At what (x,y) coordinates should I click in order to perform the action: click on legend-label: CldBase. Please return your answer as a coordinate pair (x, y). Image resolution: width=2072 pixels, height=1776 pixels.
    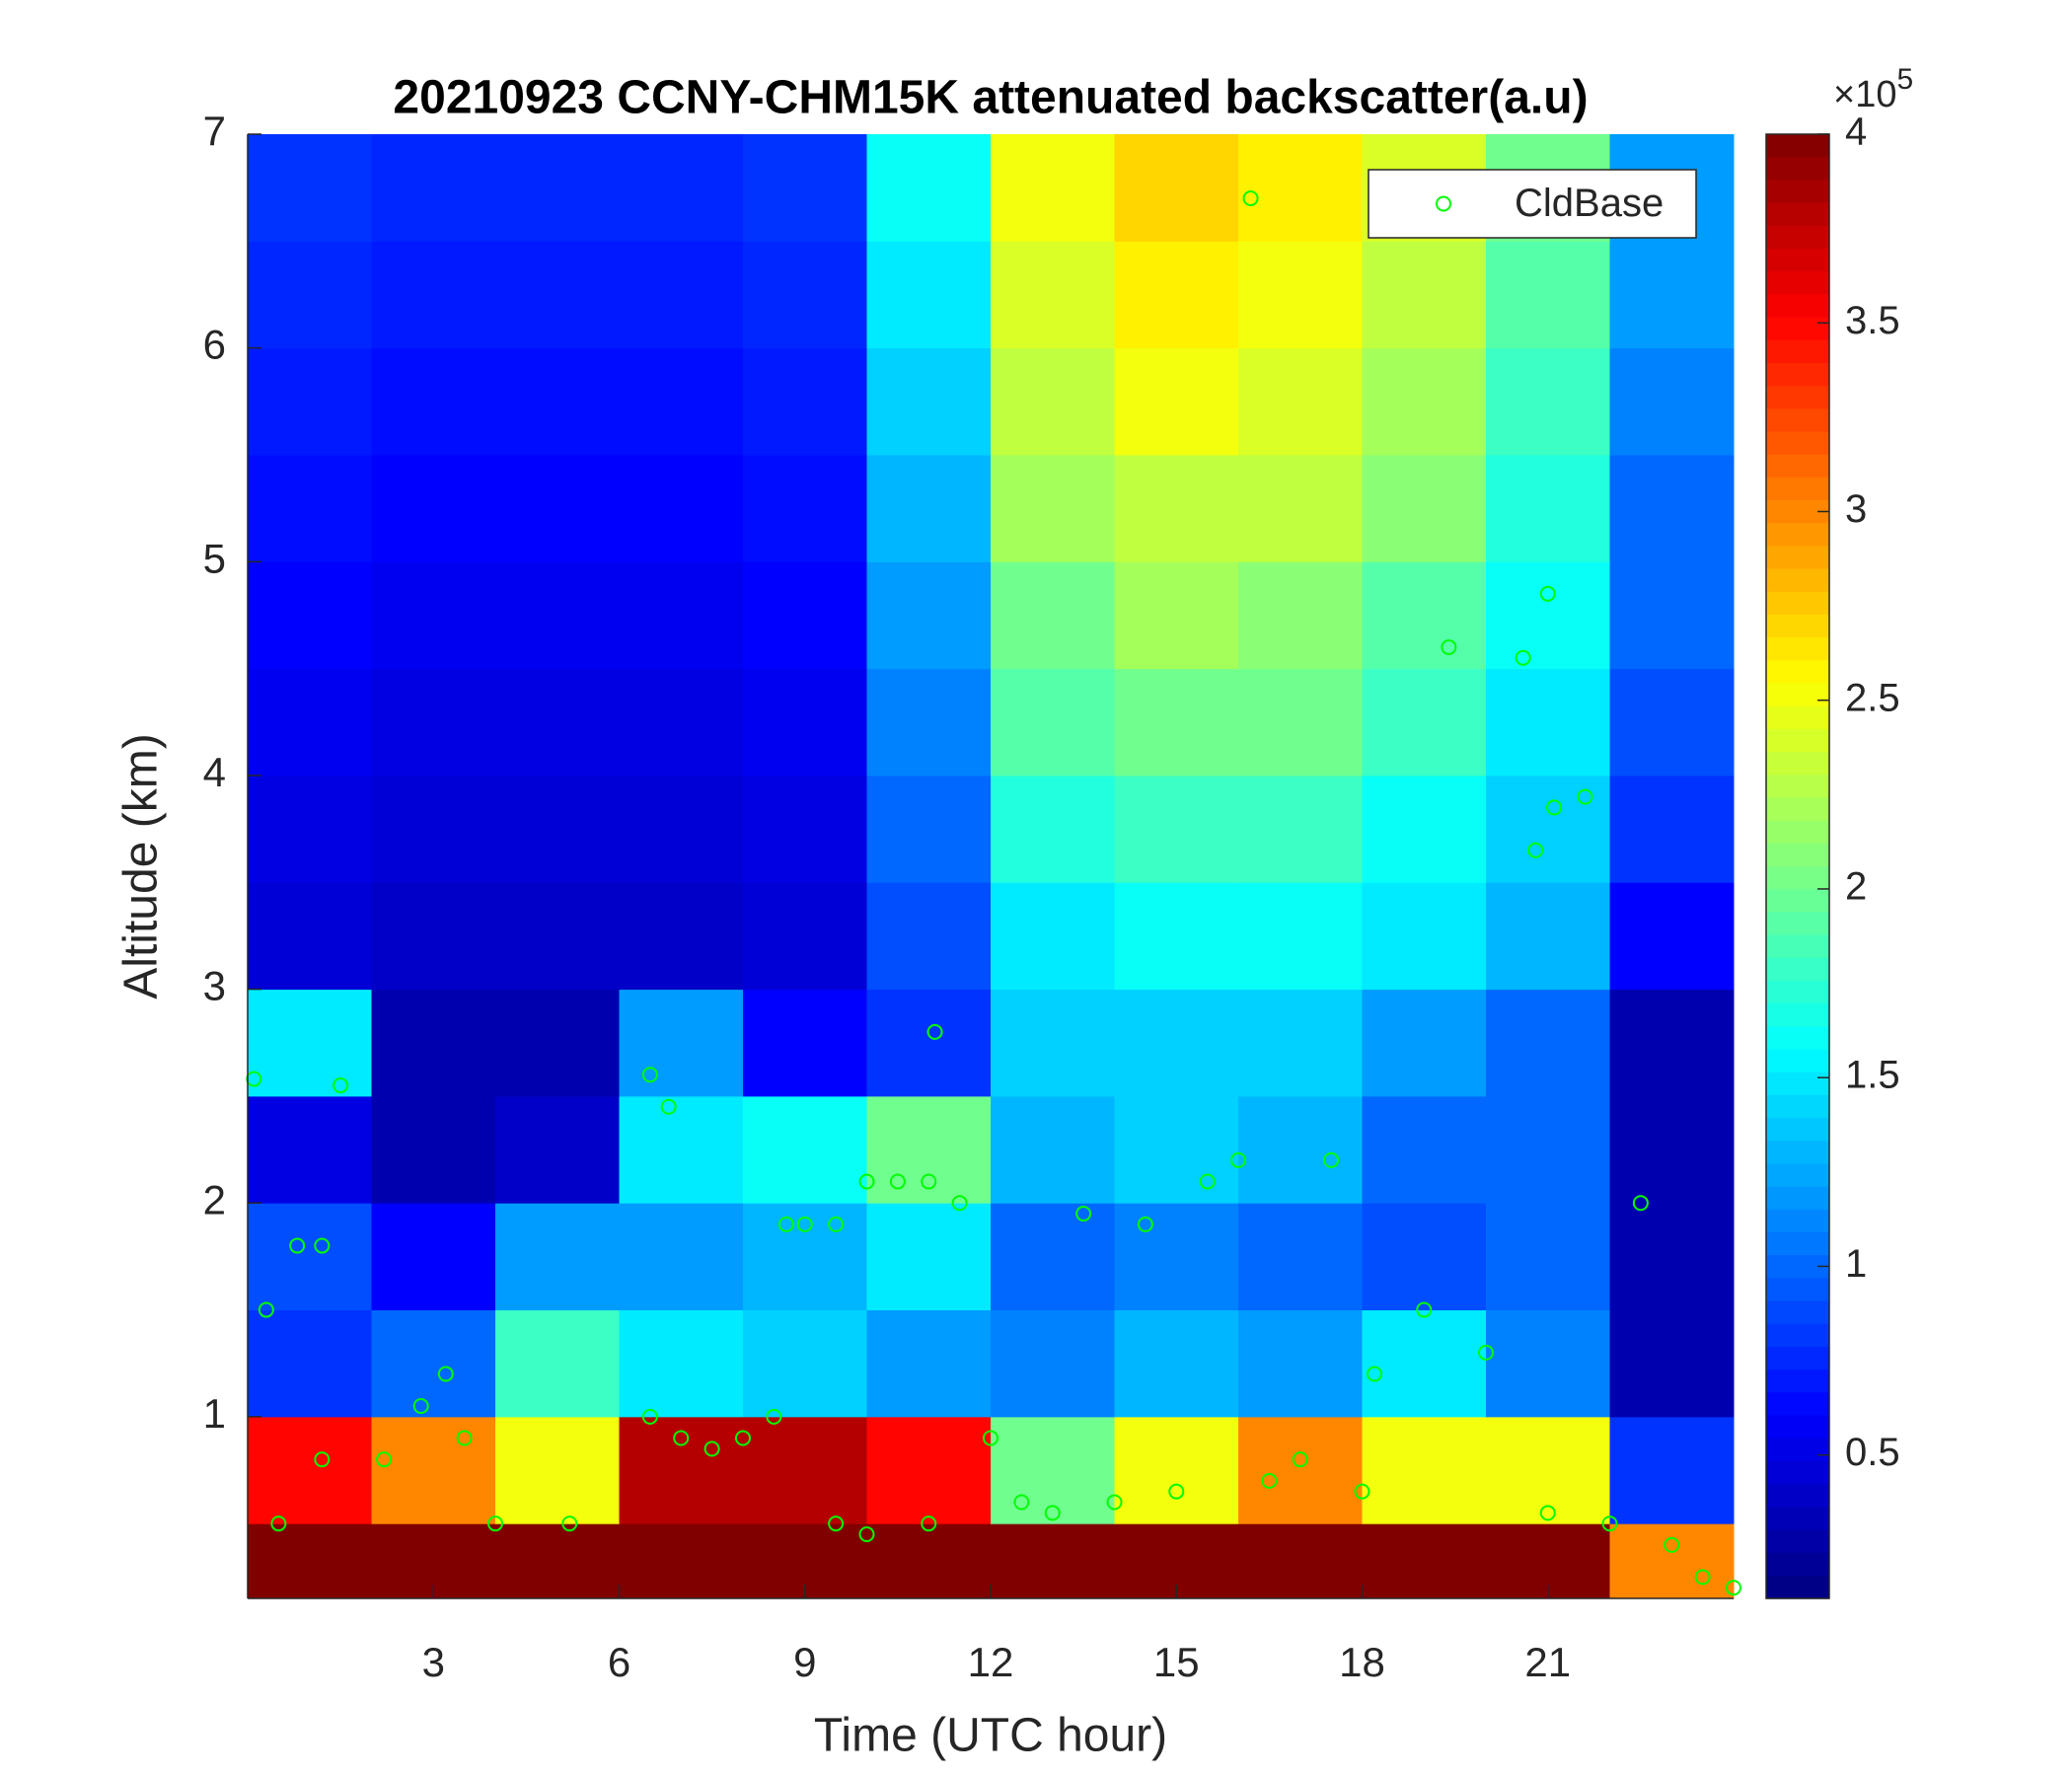
    Looking at the image, I should click on (1589, 204).